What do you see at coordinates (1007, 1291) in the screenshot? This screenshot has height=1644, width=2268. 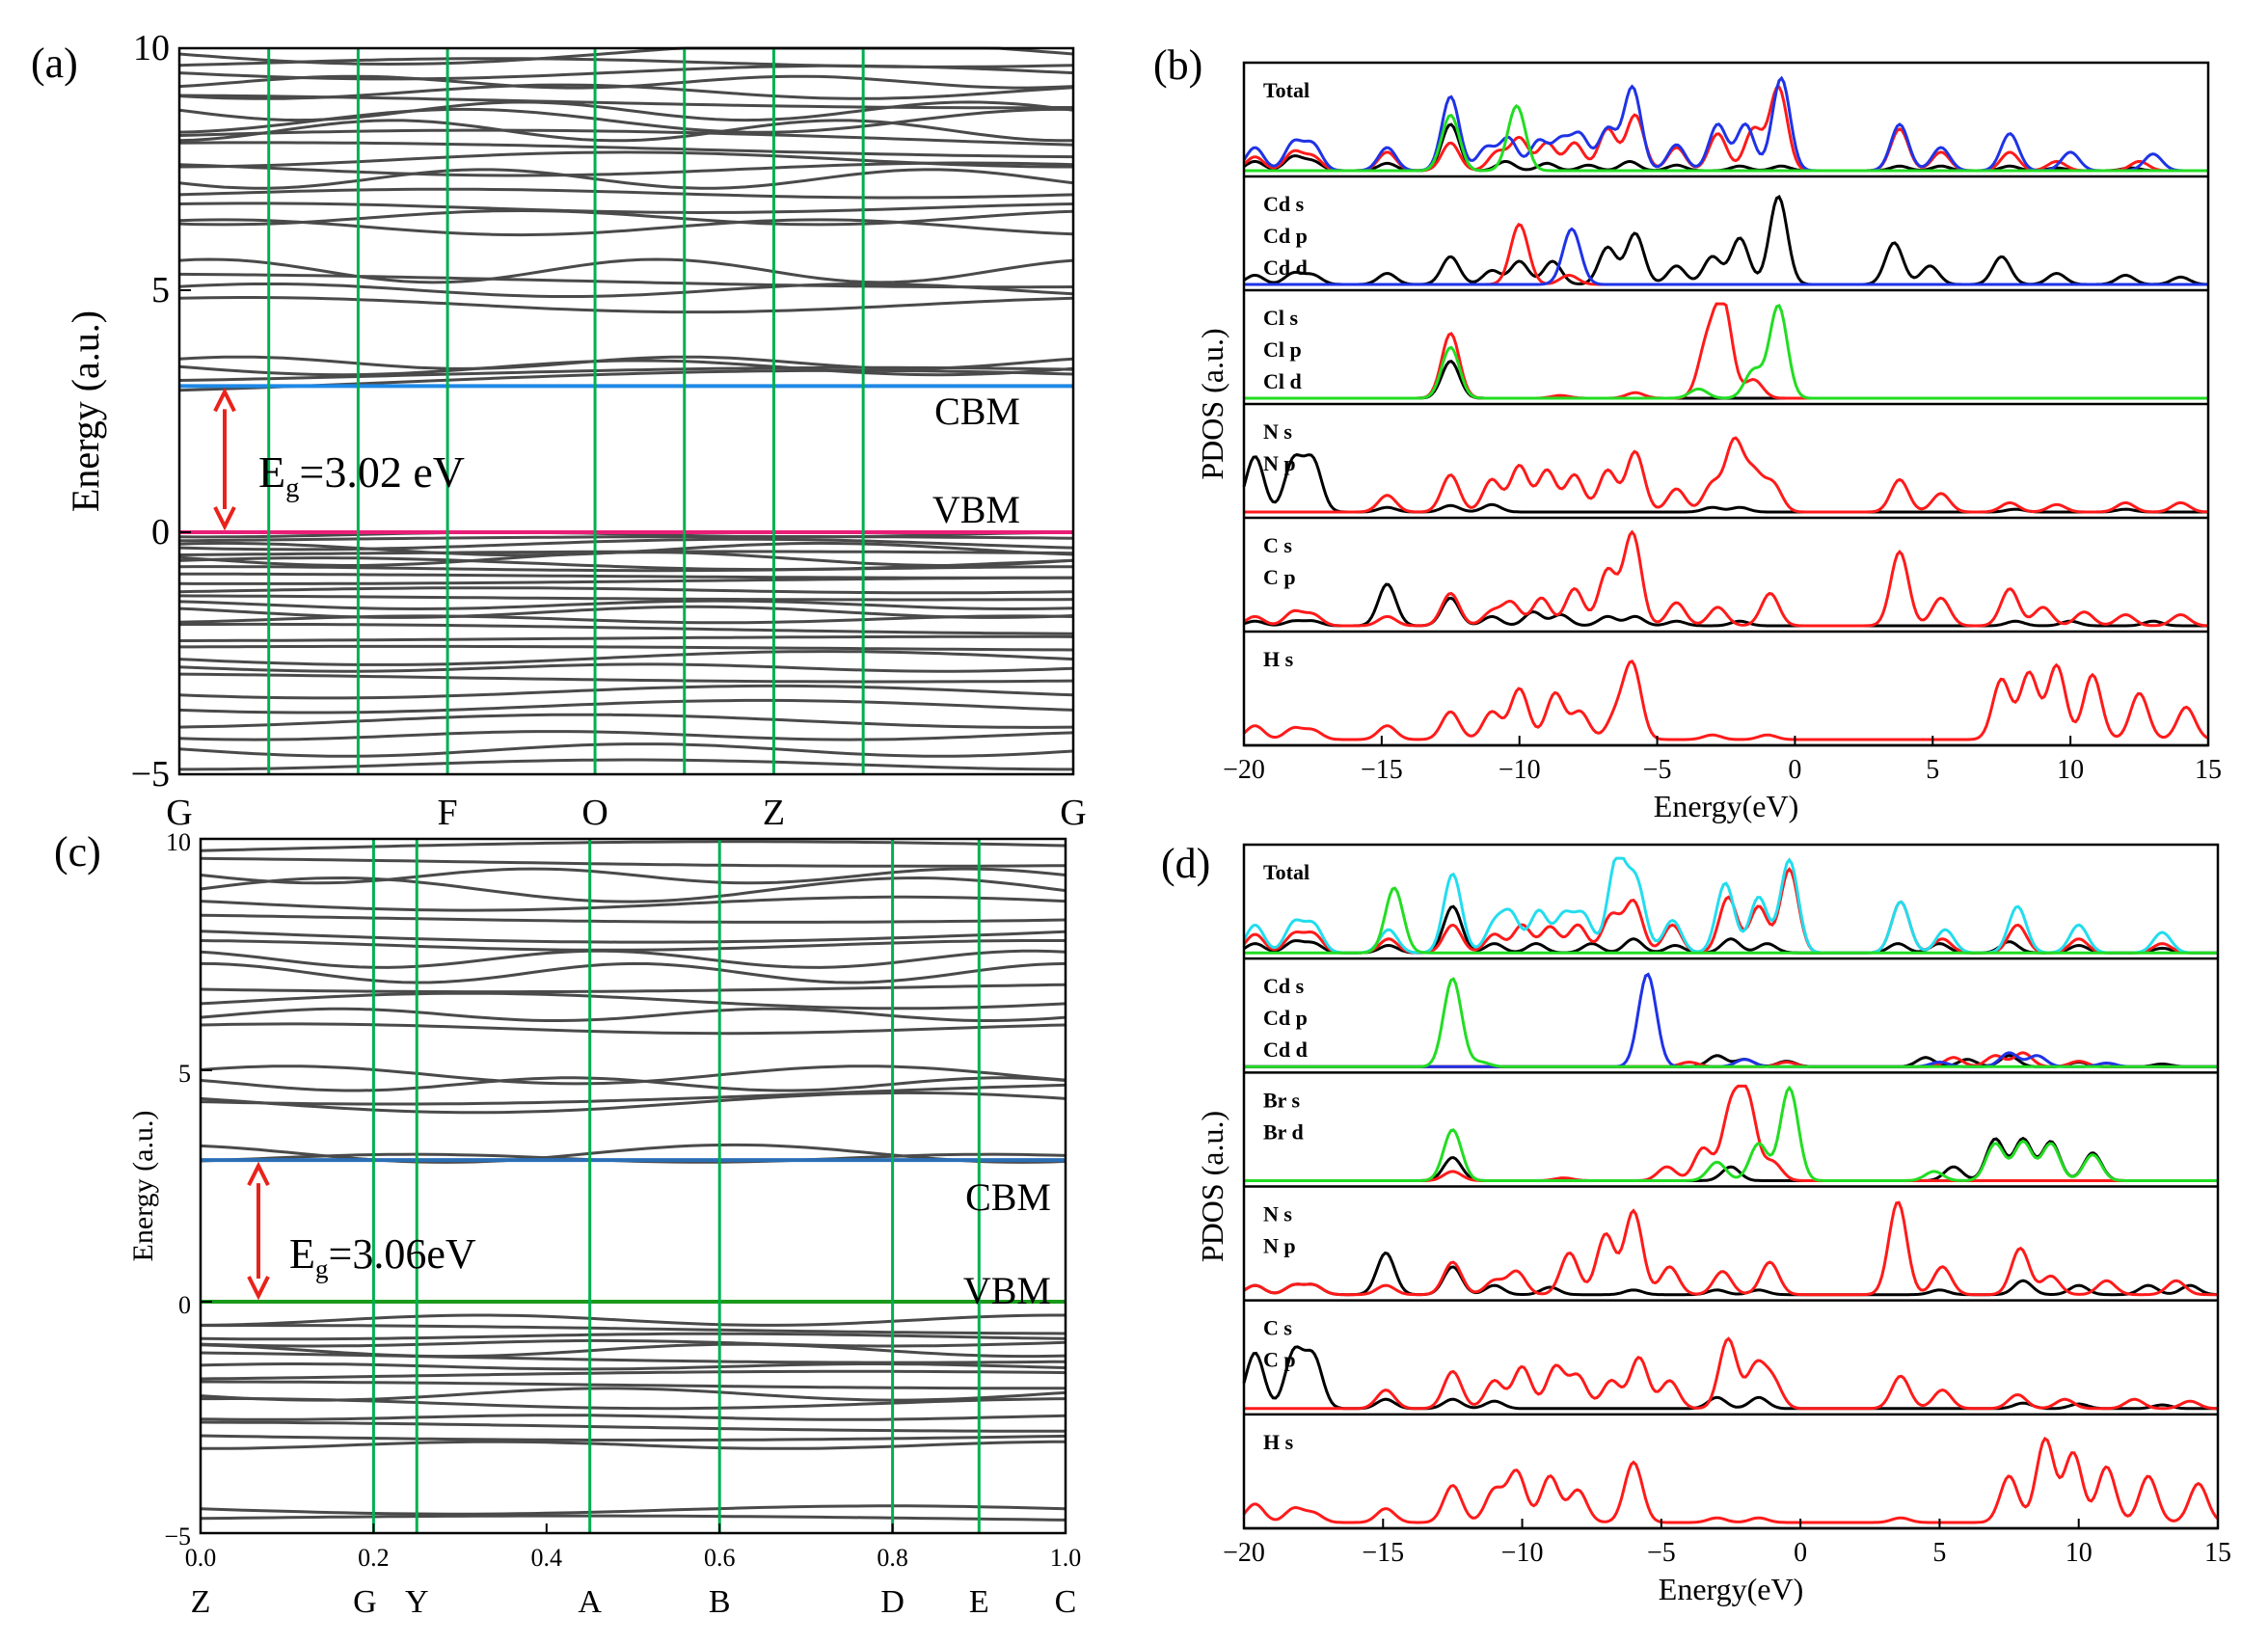 I see `vbm-label: VBM` at bounding box center [1007, 1291].